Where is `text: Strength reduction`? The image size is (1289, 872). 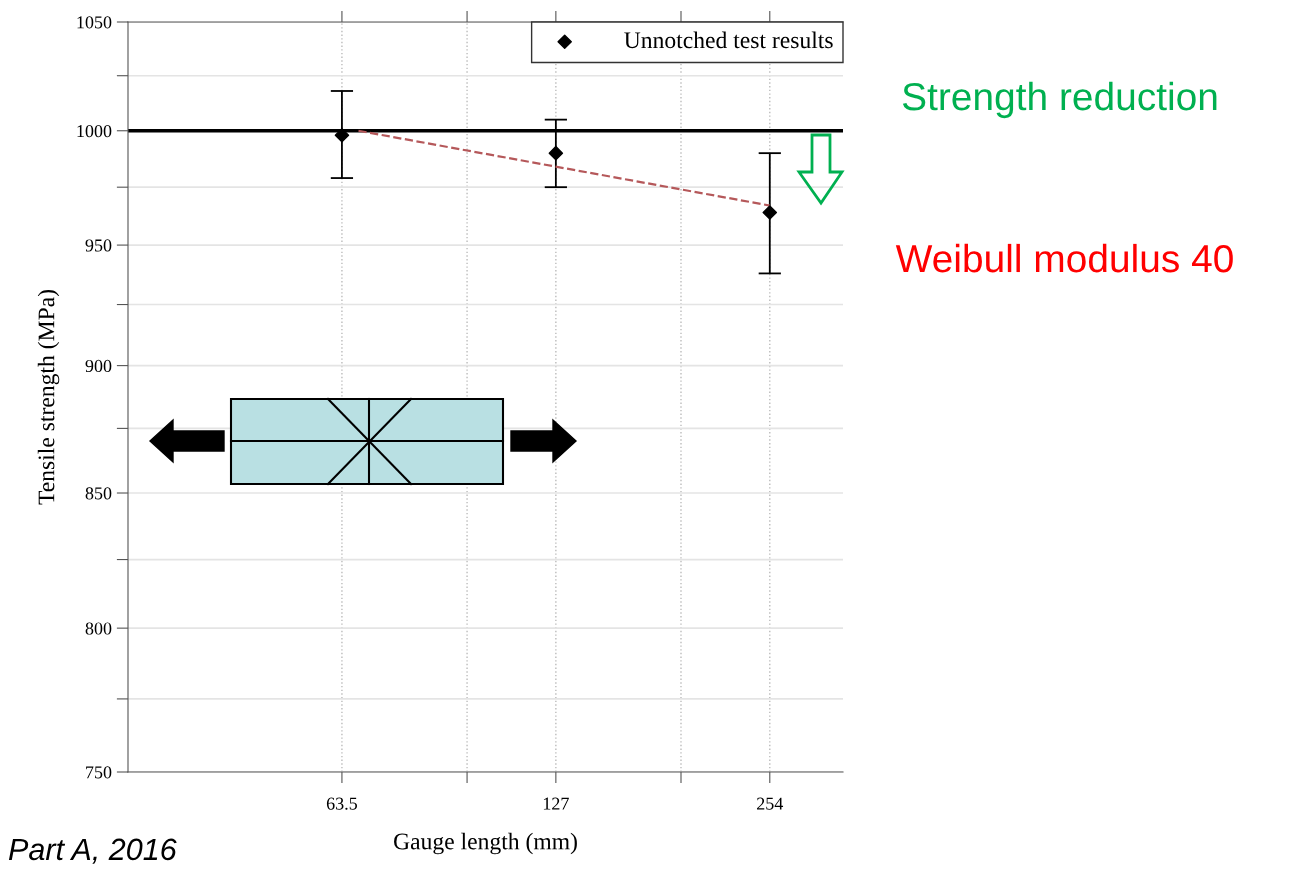
text: Strength reduction is located at coordinates (1059, 100).